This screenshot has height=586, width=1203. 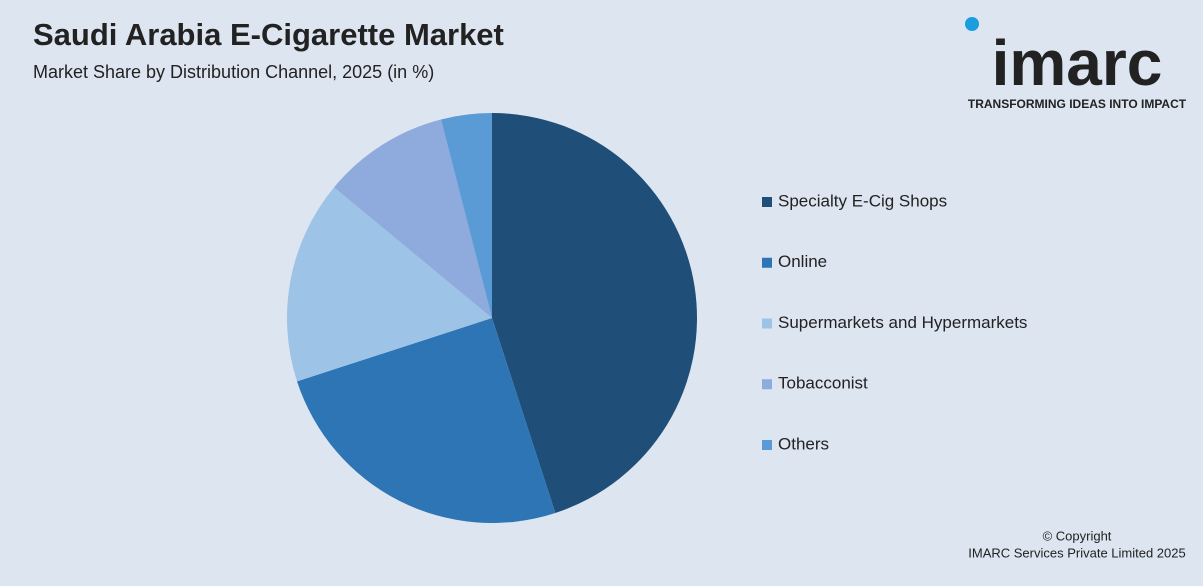 What do you see at coordinates (823, 383) in the screenshot?
I see `legend-label: Tobacconist` at bounding box center [823, 383].